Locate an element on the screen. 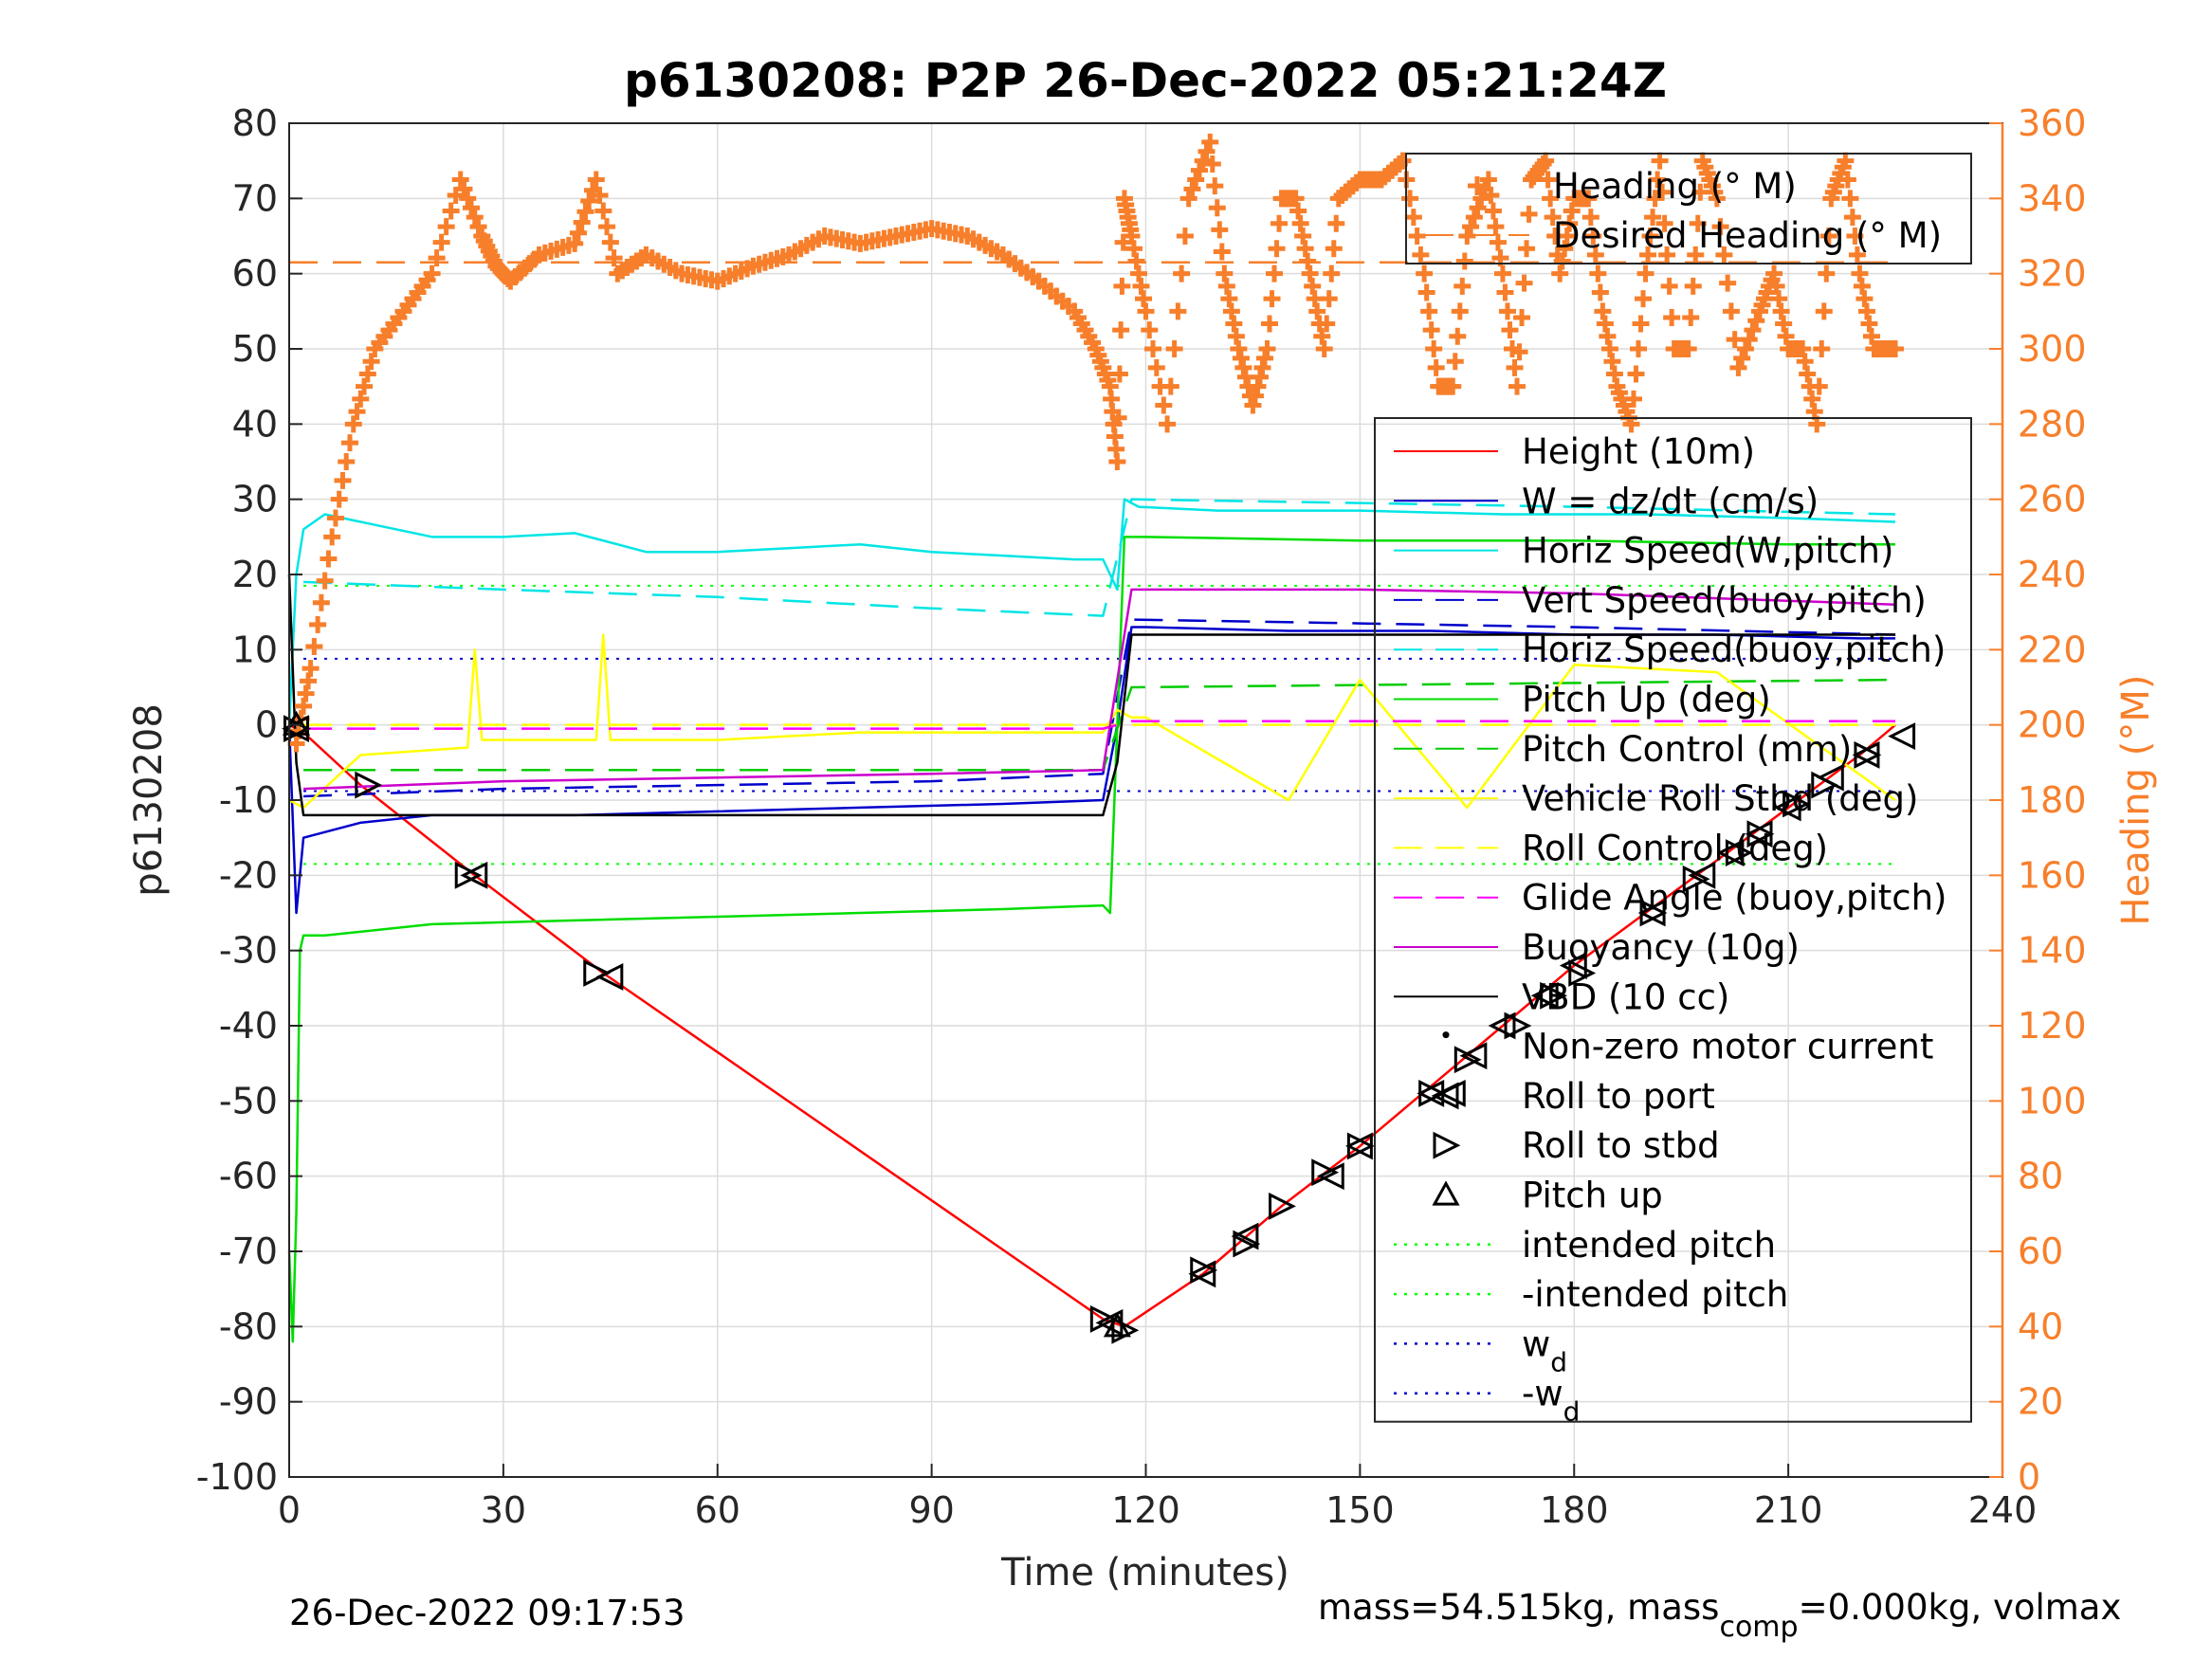 The height and width of the screenshot is (1659, 2212). y-tick-label: -80 is located at coordinates (248, 1326).